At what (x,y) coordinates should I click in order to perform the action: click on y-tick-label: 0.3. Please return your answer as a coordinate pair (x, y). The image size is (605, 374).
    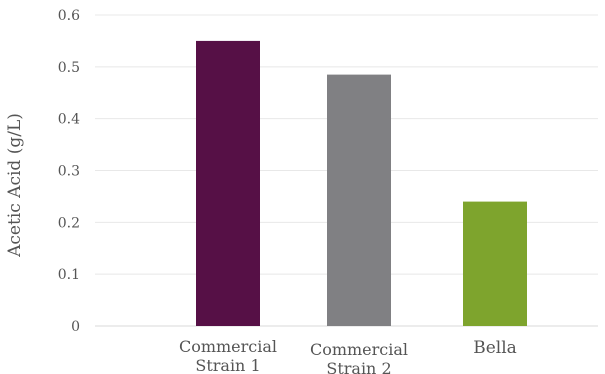
    Looking at the image, I should click on (69, 172).